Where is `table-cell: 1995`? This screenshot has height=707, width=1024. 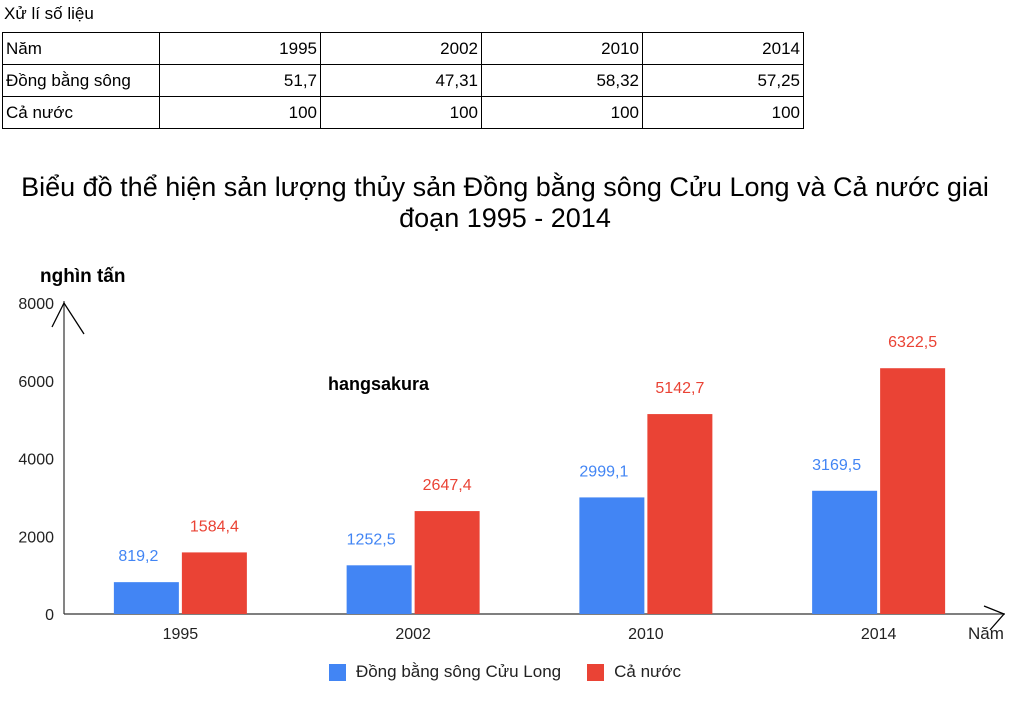 table-cell: 1995 is located at coordinates (240, 48).